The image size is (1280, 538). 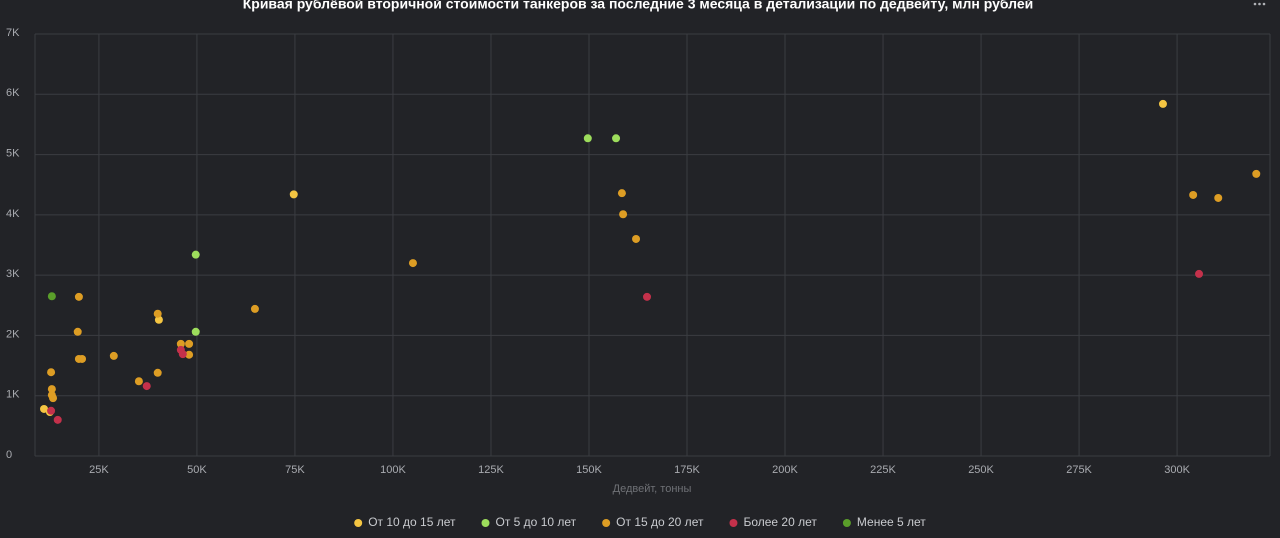 I want to click on legend-label: Более 20 лет, so click(x=780, y=522).